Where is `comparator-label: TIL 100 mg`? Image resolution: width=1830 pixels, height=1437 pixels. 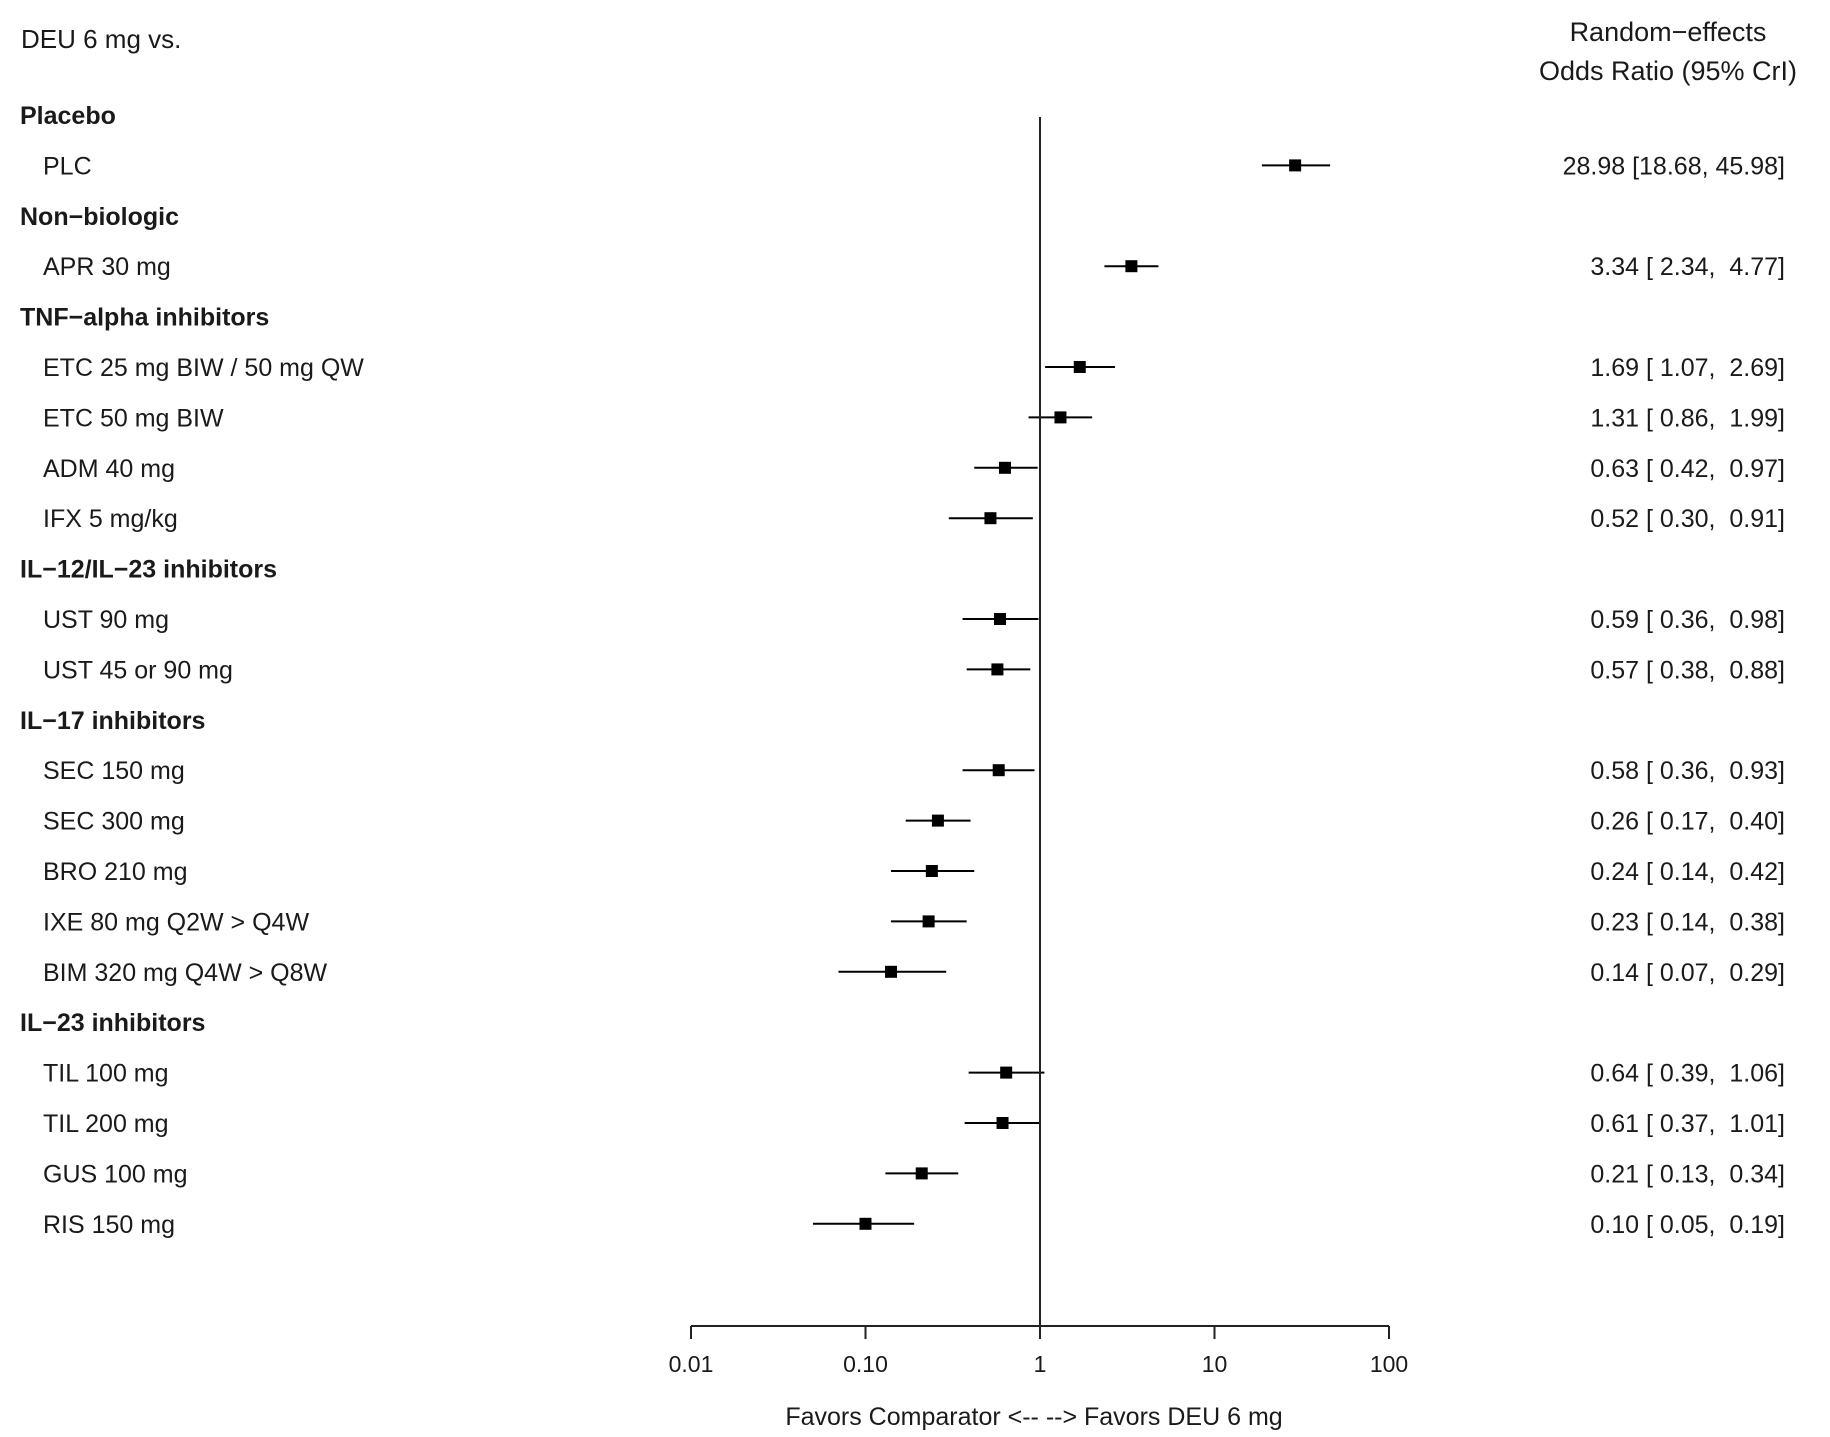 comparator-label: TIL 100 mg is located at coordinates (106, 1074).